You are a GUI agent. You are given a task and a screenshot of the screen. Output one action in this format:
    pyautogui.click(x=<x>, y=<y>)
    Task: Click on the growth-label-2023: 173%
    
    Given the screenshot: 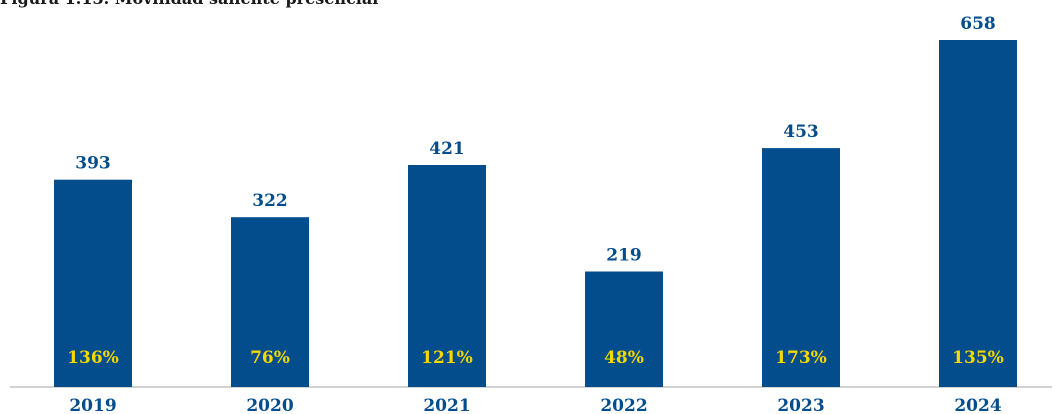 What is the action you would take?
    pyautogui.click(x=801, y=358)
    